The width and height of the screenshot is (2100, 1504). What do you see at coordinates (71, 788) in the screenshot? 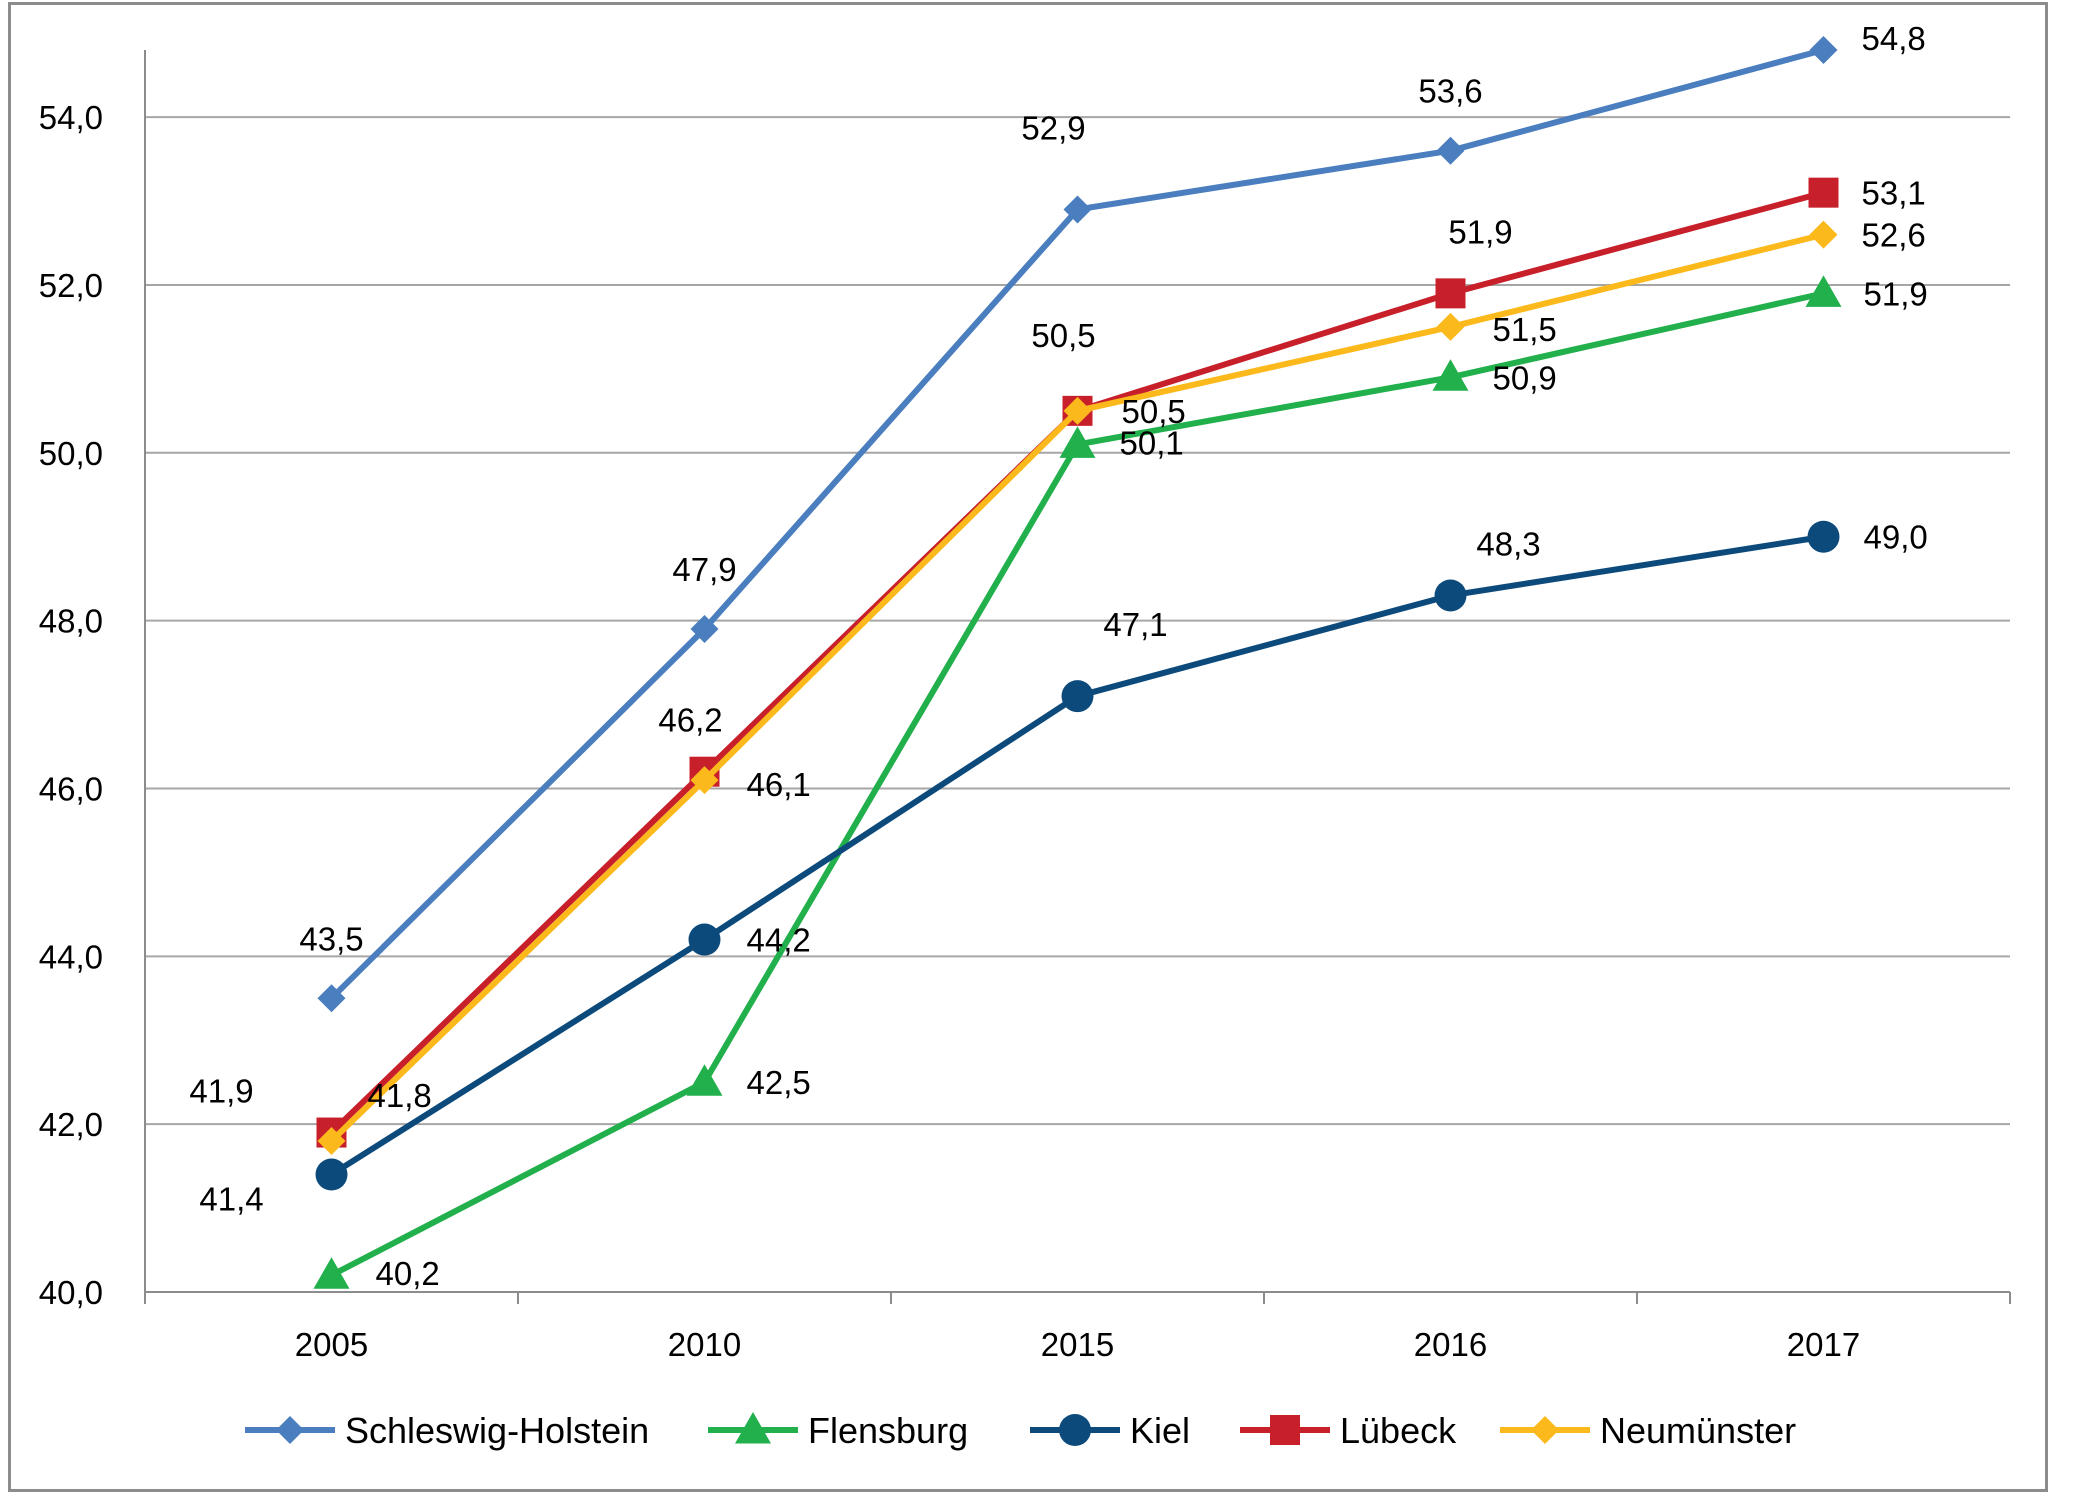
I see `y-tick-label: 46,0` at bounding box center [71, 788].